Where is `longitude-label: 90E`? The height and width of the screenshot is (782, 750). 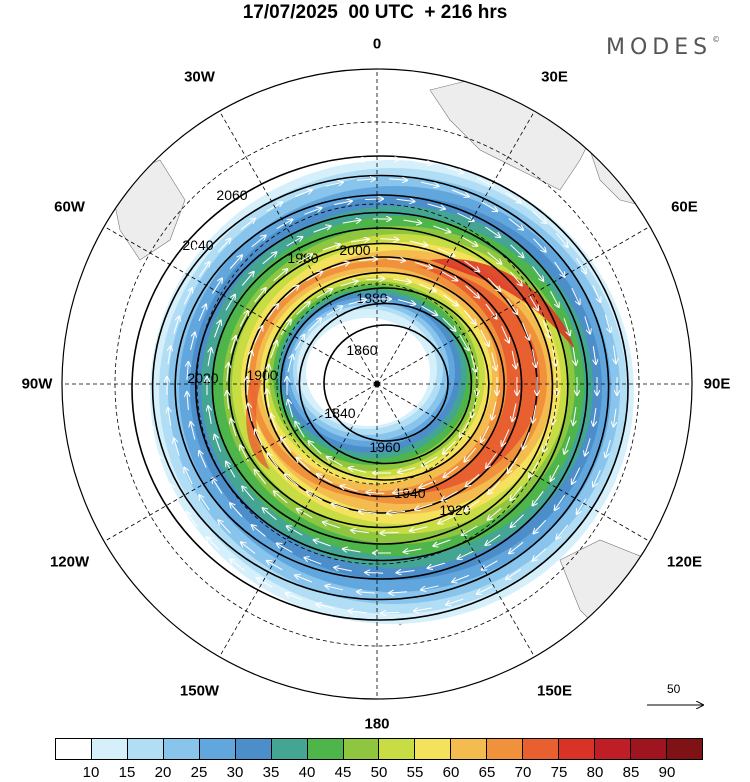
longitude-label: 90E is located at coordinates (717, 384).